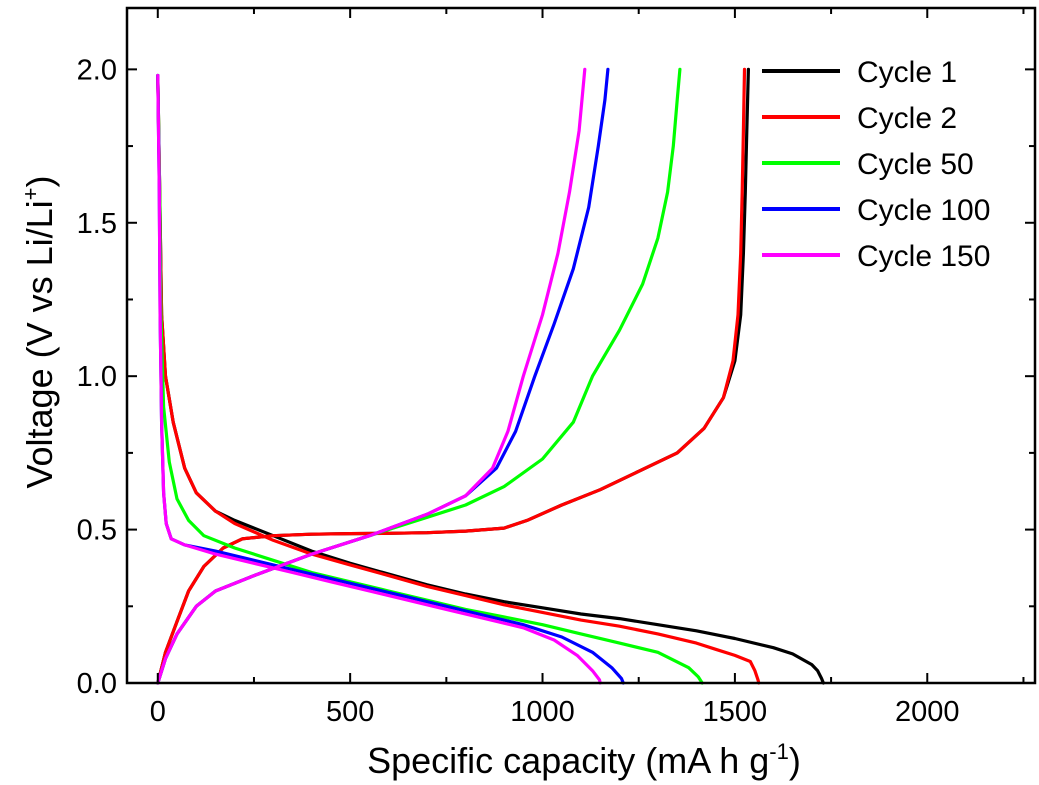 The width and height of the screenshot is (1039, 785). I want to click on x-tick-labels: 0 500 1000 1500 2000, so click(555, 712).